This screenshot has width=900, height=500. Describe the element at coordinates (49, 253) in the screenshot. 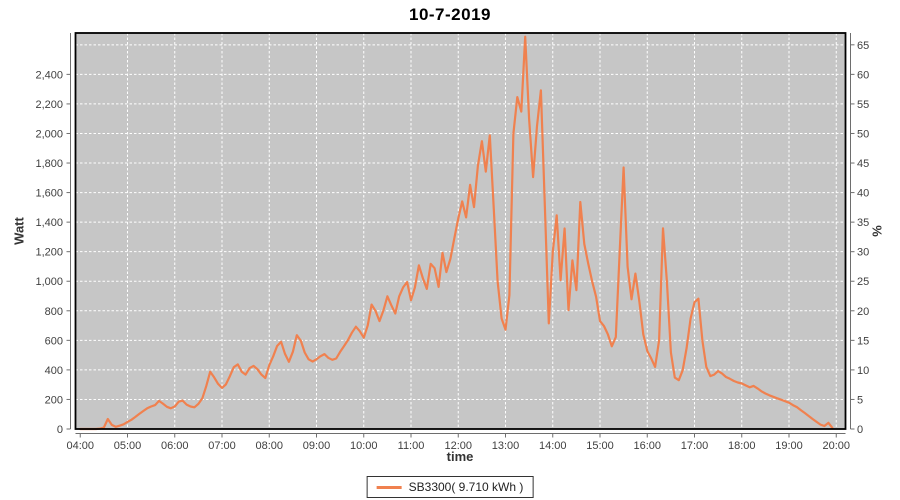

I see `left-axis-tick-label: 1,200` at that location.